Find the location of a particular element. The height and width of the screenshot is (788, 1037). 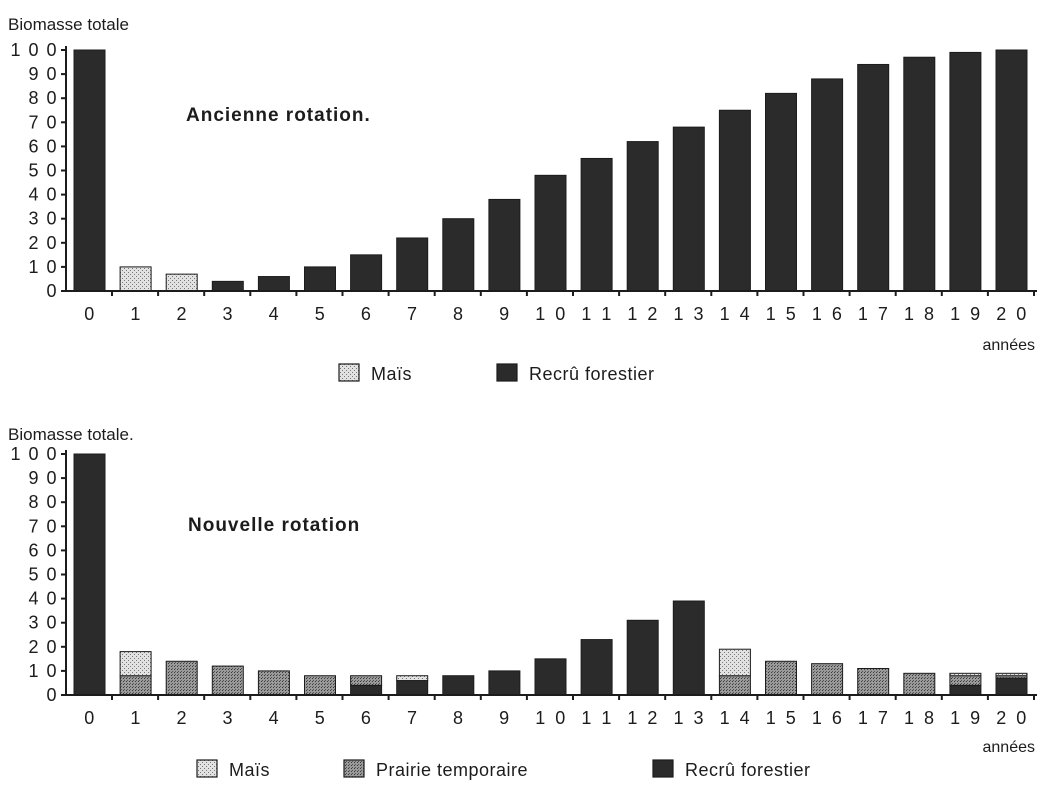

y-tick-label: 2 0 is located at coordinates (43, 243).